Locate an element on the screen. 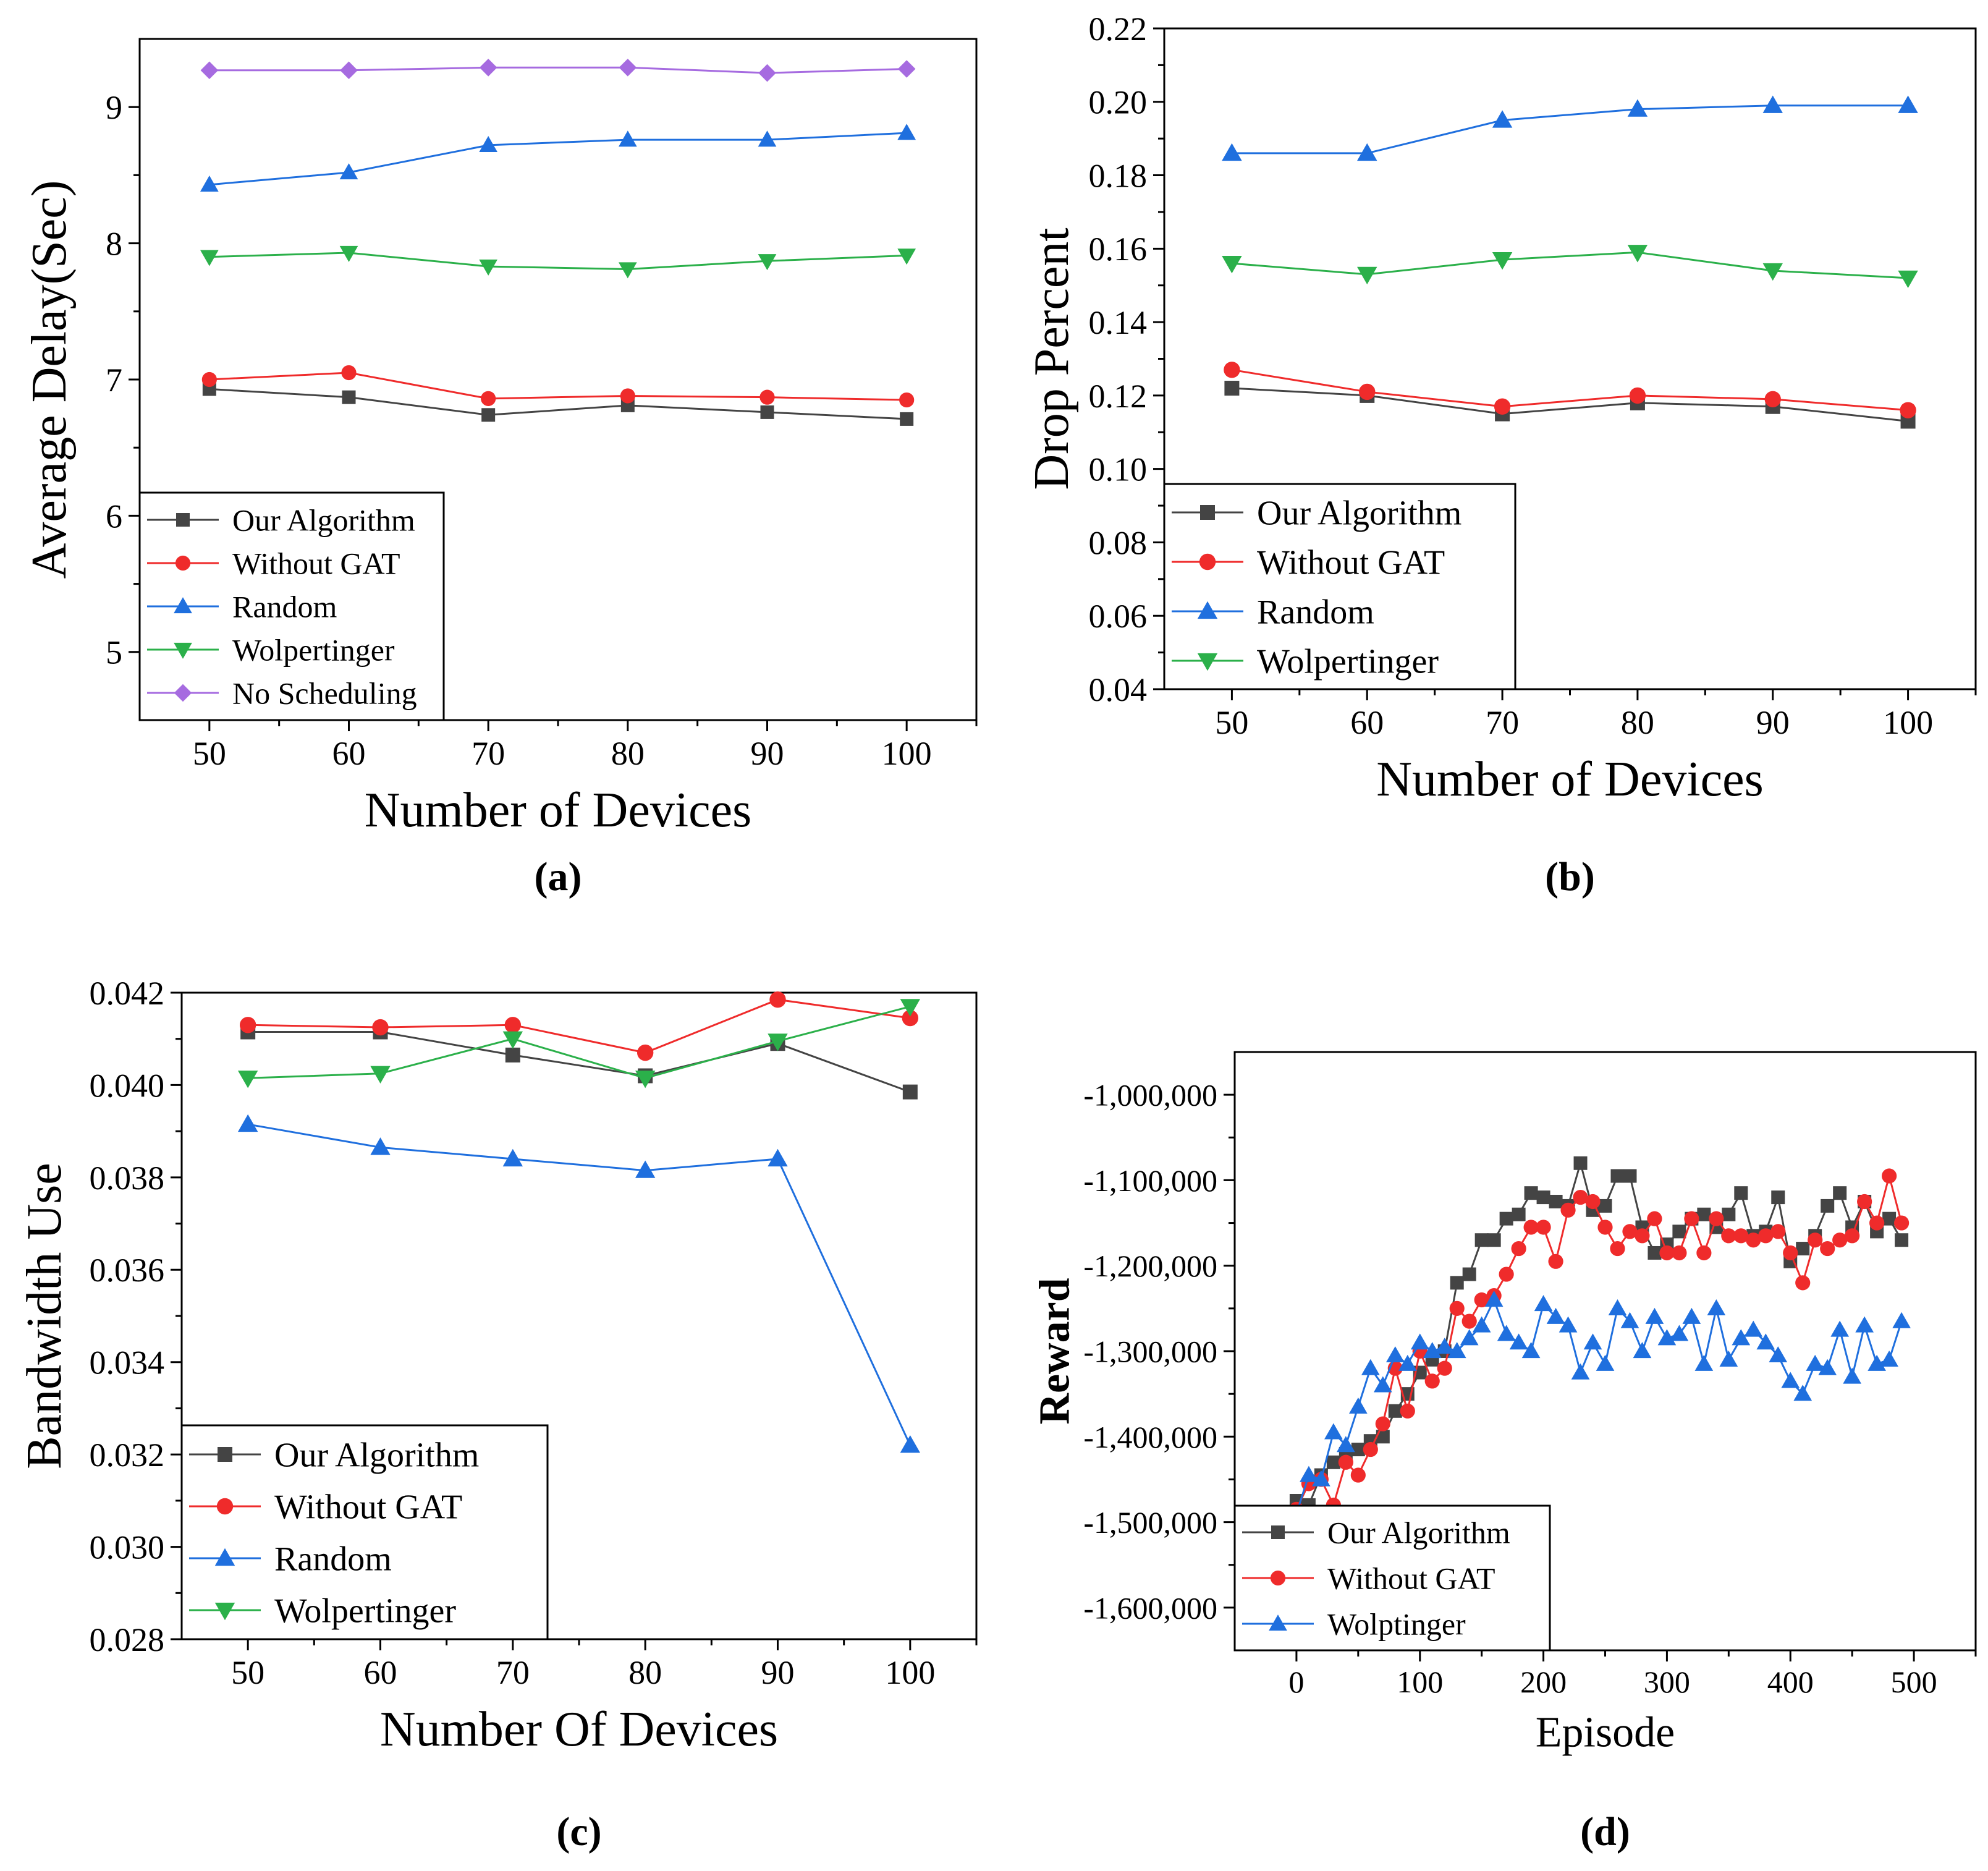  y-tick-label: 0.06 is located at coordinates (1119, 617).